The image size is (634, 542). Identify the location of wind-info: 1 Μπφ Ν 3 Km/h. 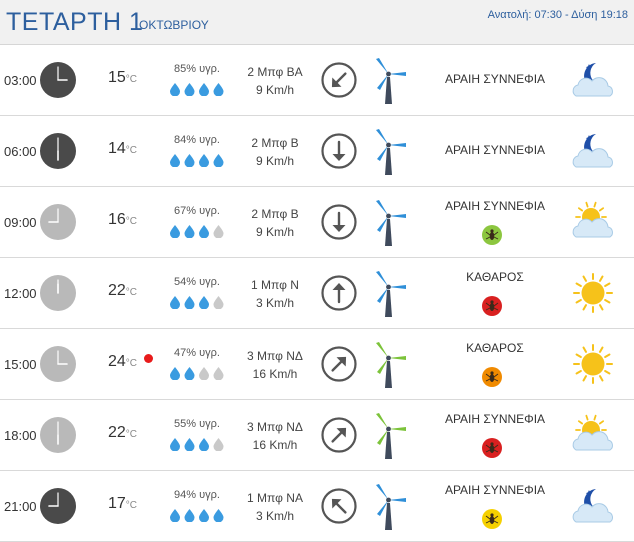
(275, 294).